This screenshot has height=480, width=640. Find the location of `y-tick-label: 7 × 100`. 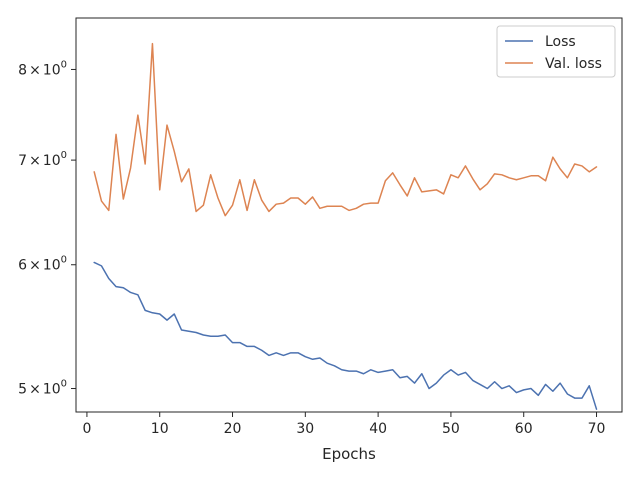

y-tick-label: 7 × 100 is located at coordinates (42, 159).